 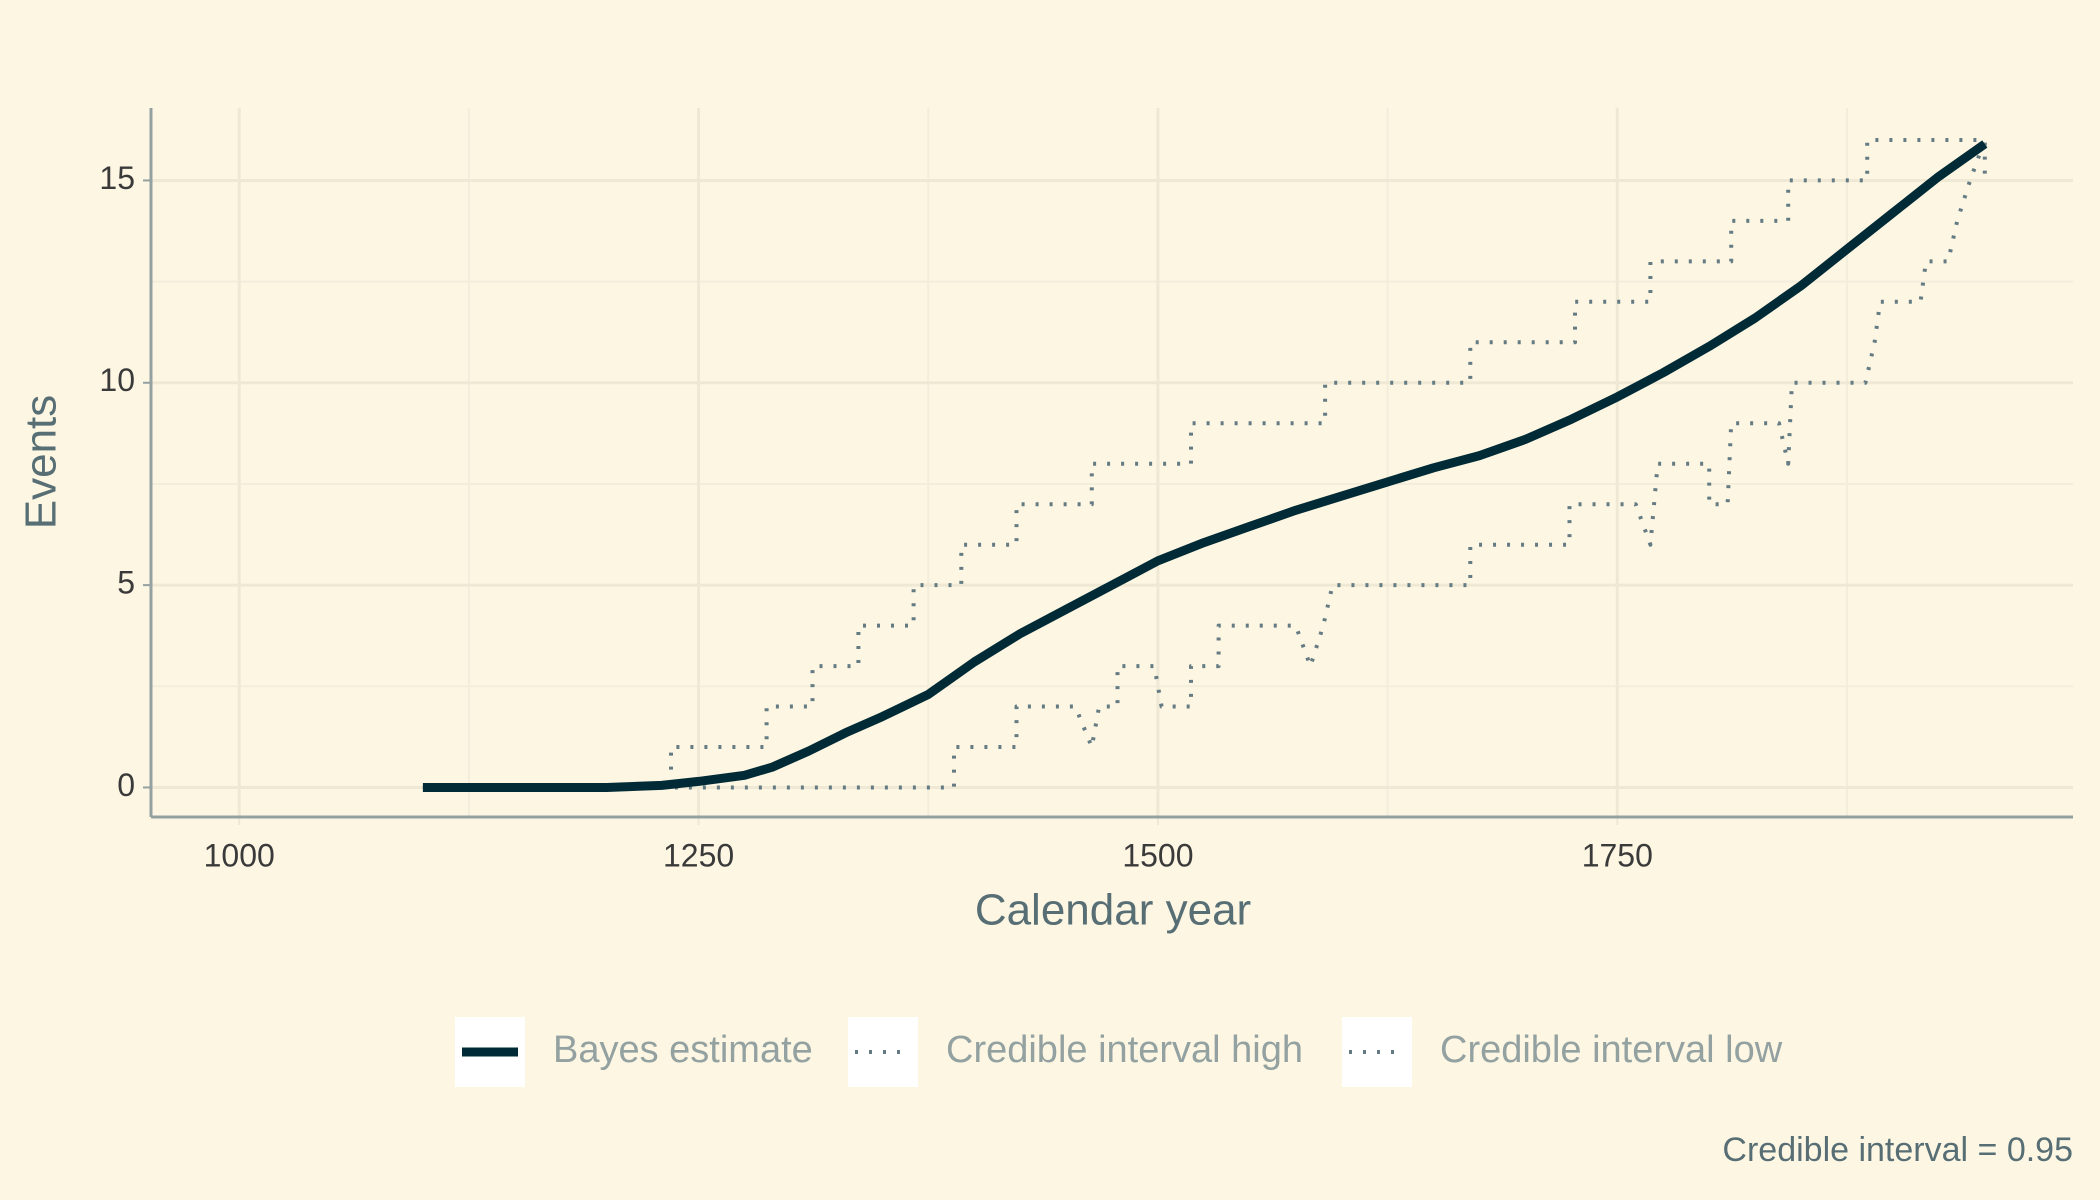 What do you see at coordinates (1157, 855) in the screenshot?
I see `x-tick-label: 1500` at bounding box center [1157, 855].